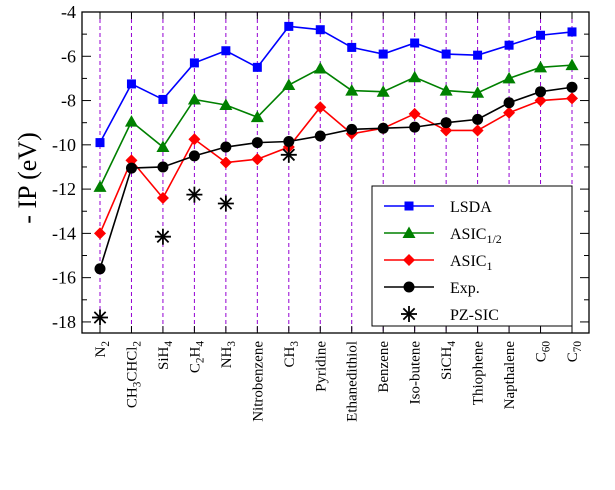 The width and height of the screenshot is (615, 490). Describe the element at coordinates (64, 322) in the screenshot. I see `y-tick-label: -18` at that location.